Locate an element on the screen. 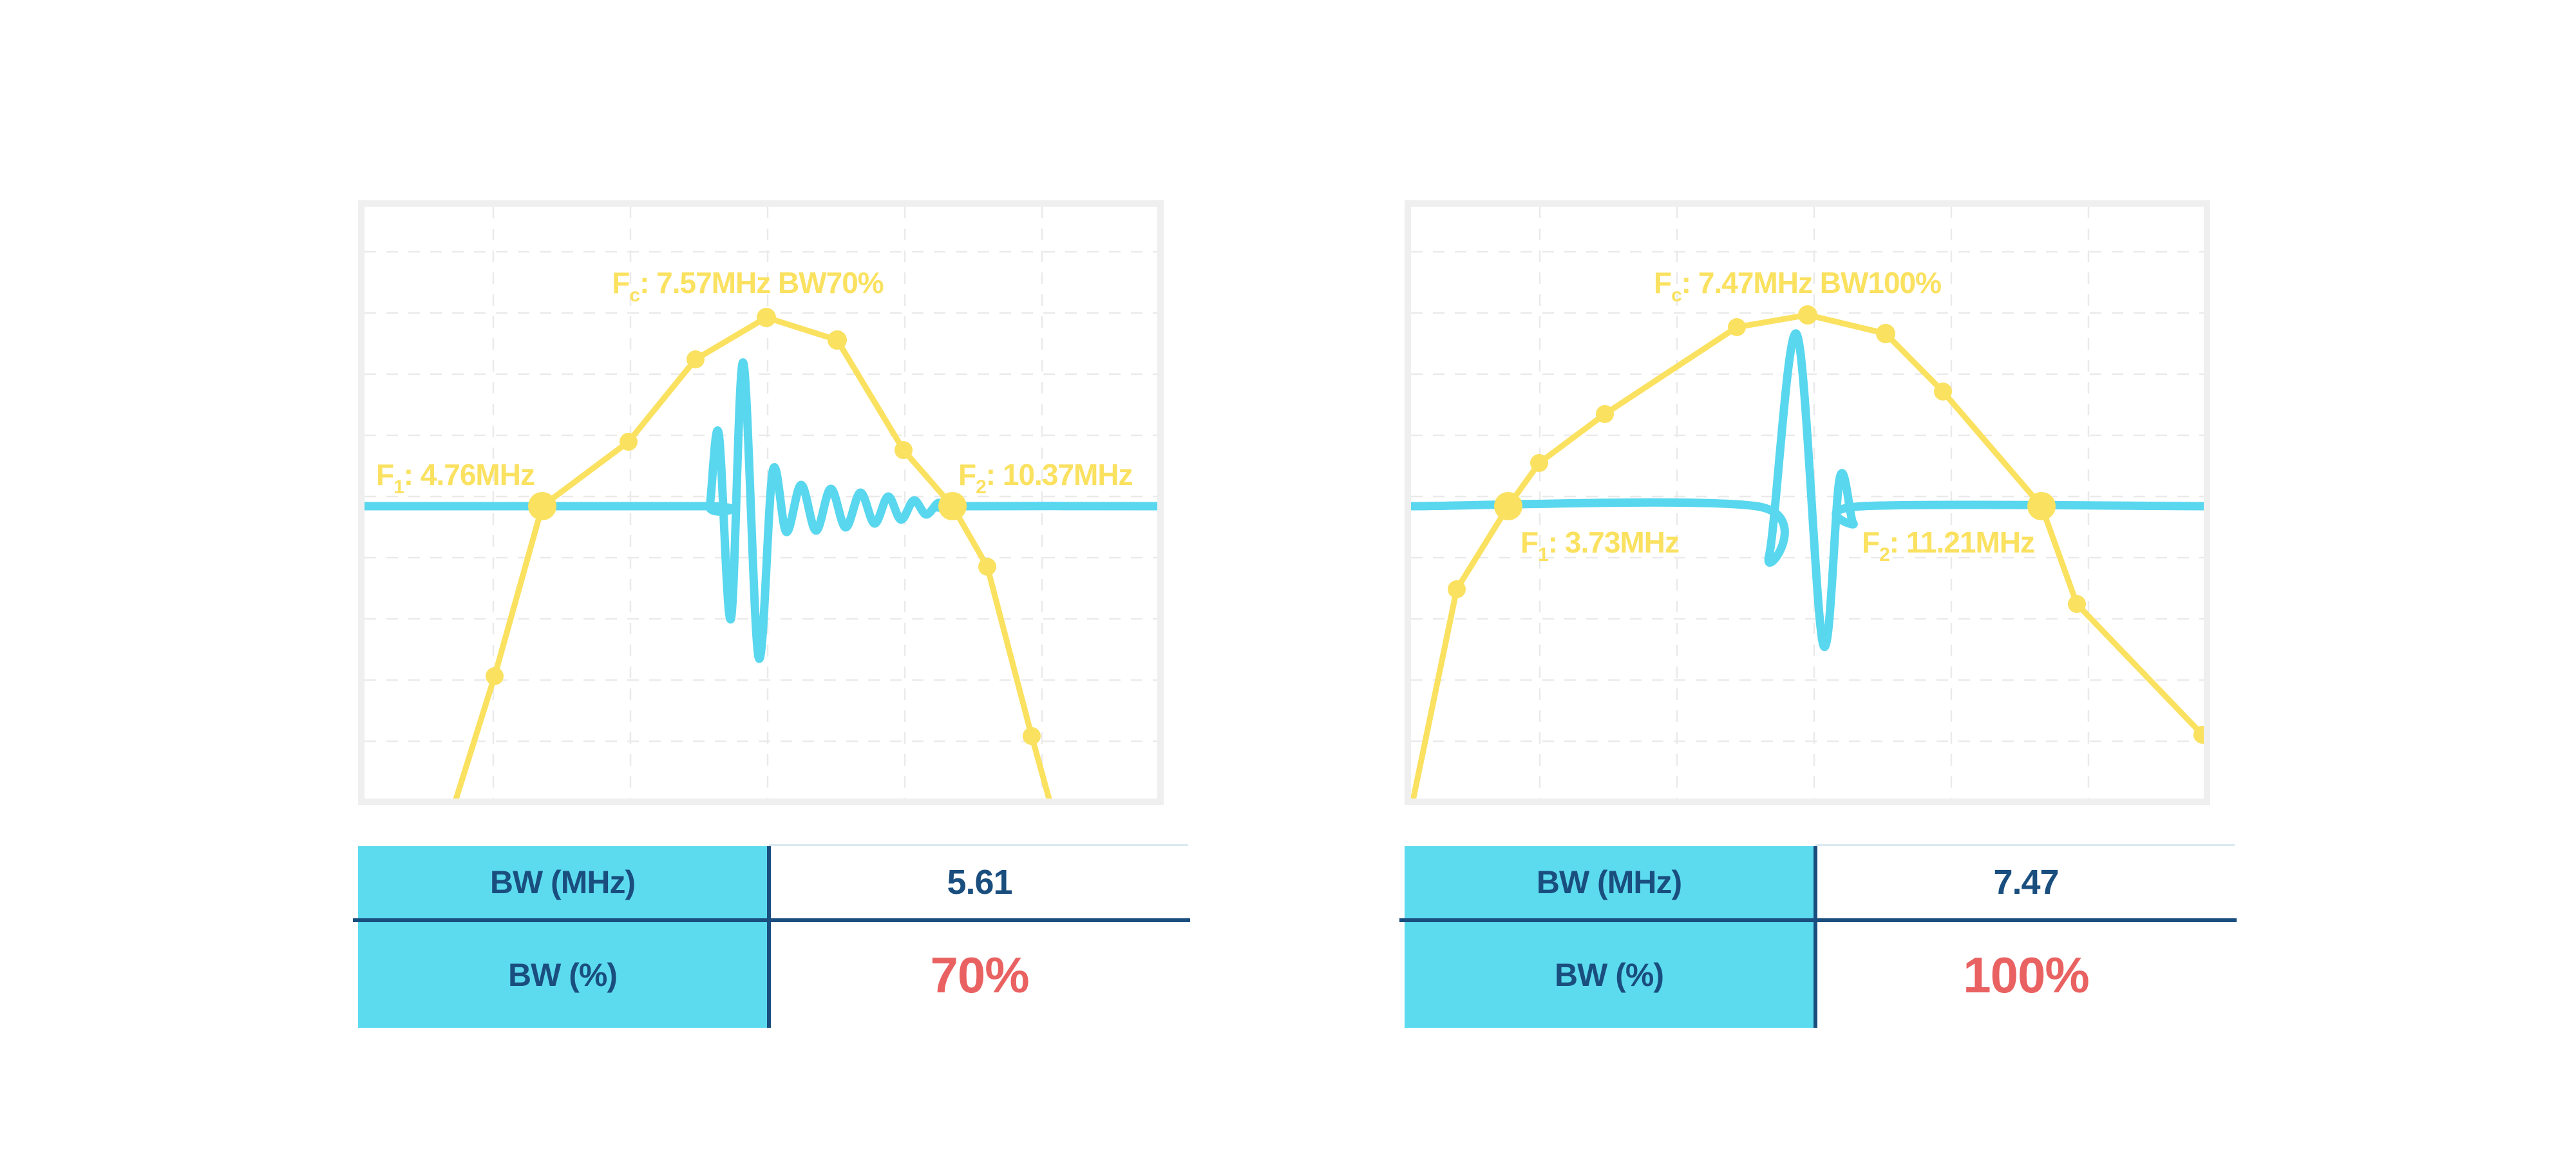 The height and width of the screenshot is (1154, 2576). bw-mhz-value: 7.47 is located at coordinates (2026, 883).